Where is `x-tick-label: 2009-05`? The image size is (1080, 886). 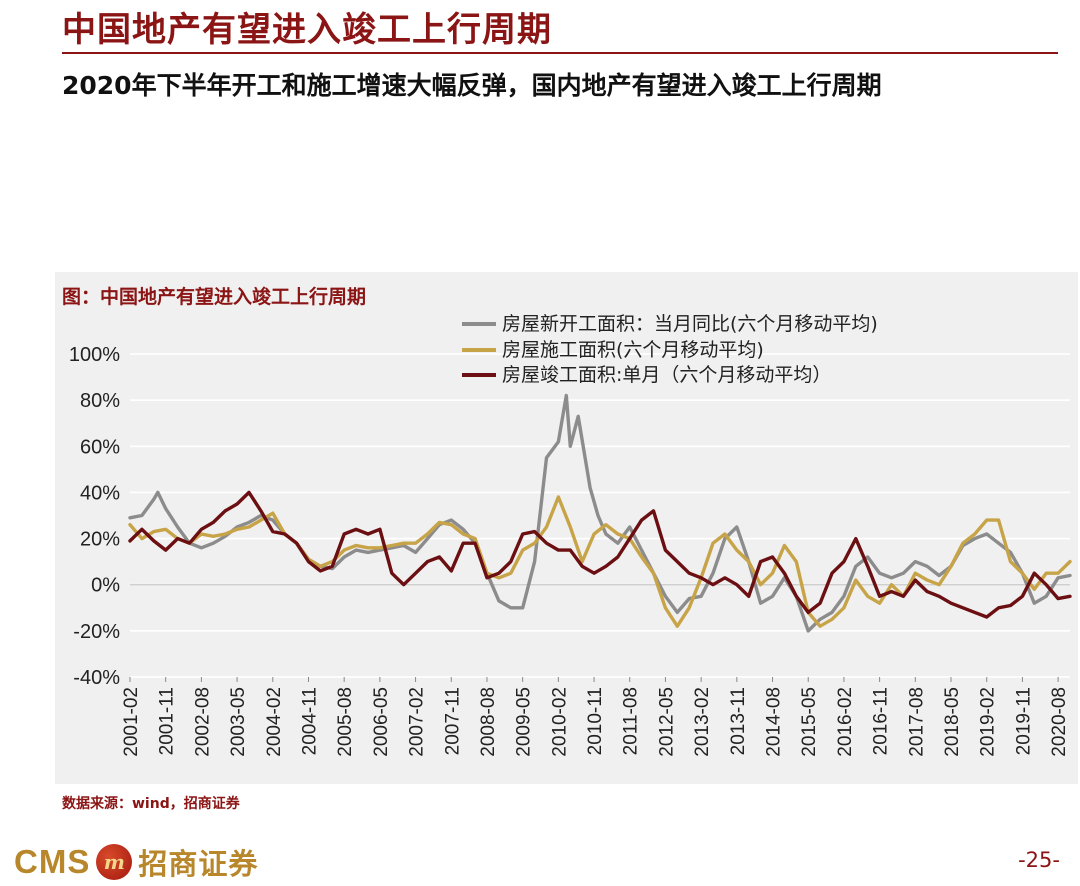
x-tick-label: 2009-05 is located at coordinates (524, 722).